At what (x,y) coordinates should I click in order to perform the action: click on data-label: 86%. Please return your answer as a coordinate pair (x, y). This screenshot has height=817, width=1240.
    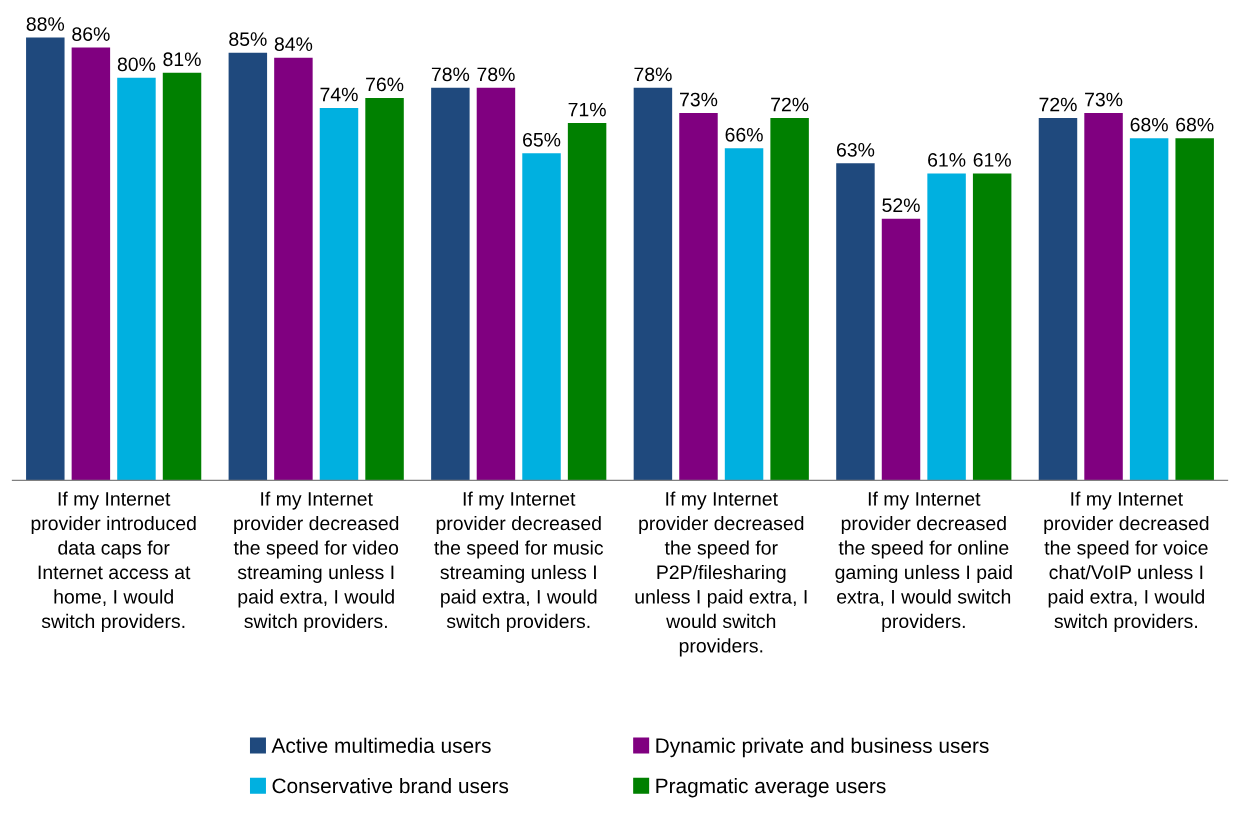
    Looking at the image, I should click on (91, 34).